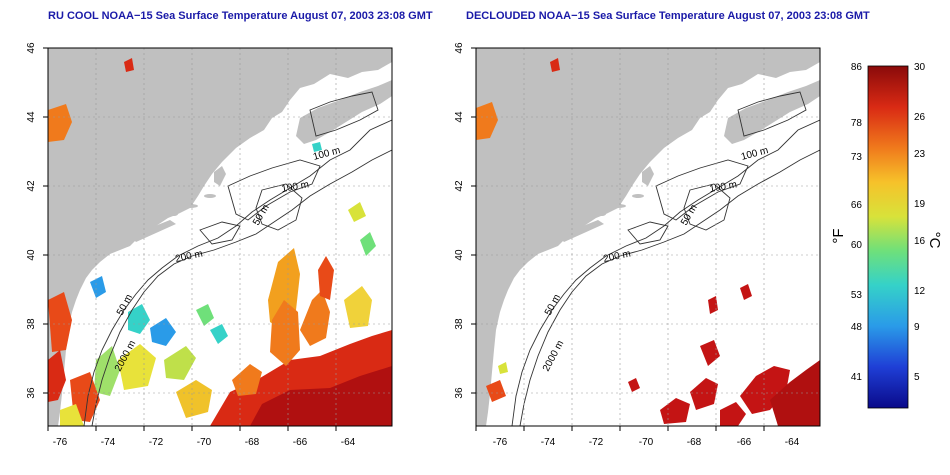  I want to click on colorbar-gradient, so click(888, 237).